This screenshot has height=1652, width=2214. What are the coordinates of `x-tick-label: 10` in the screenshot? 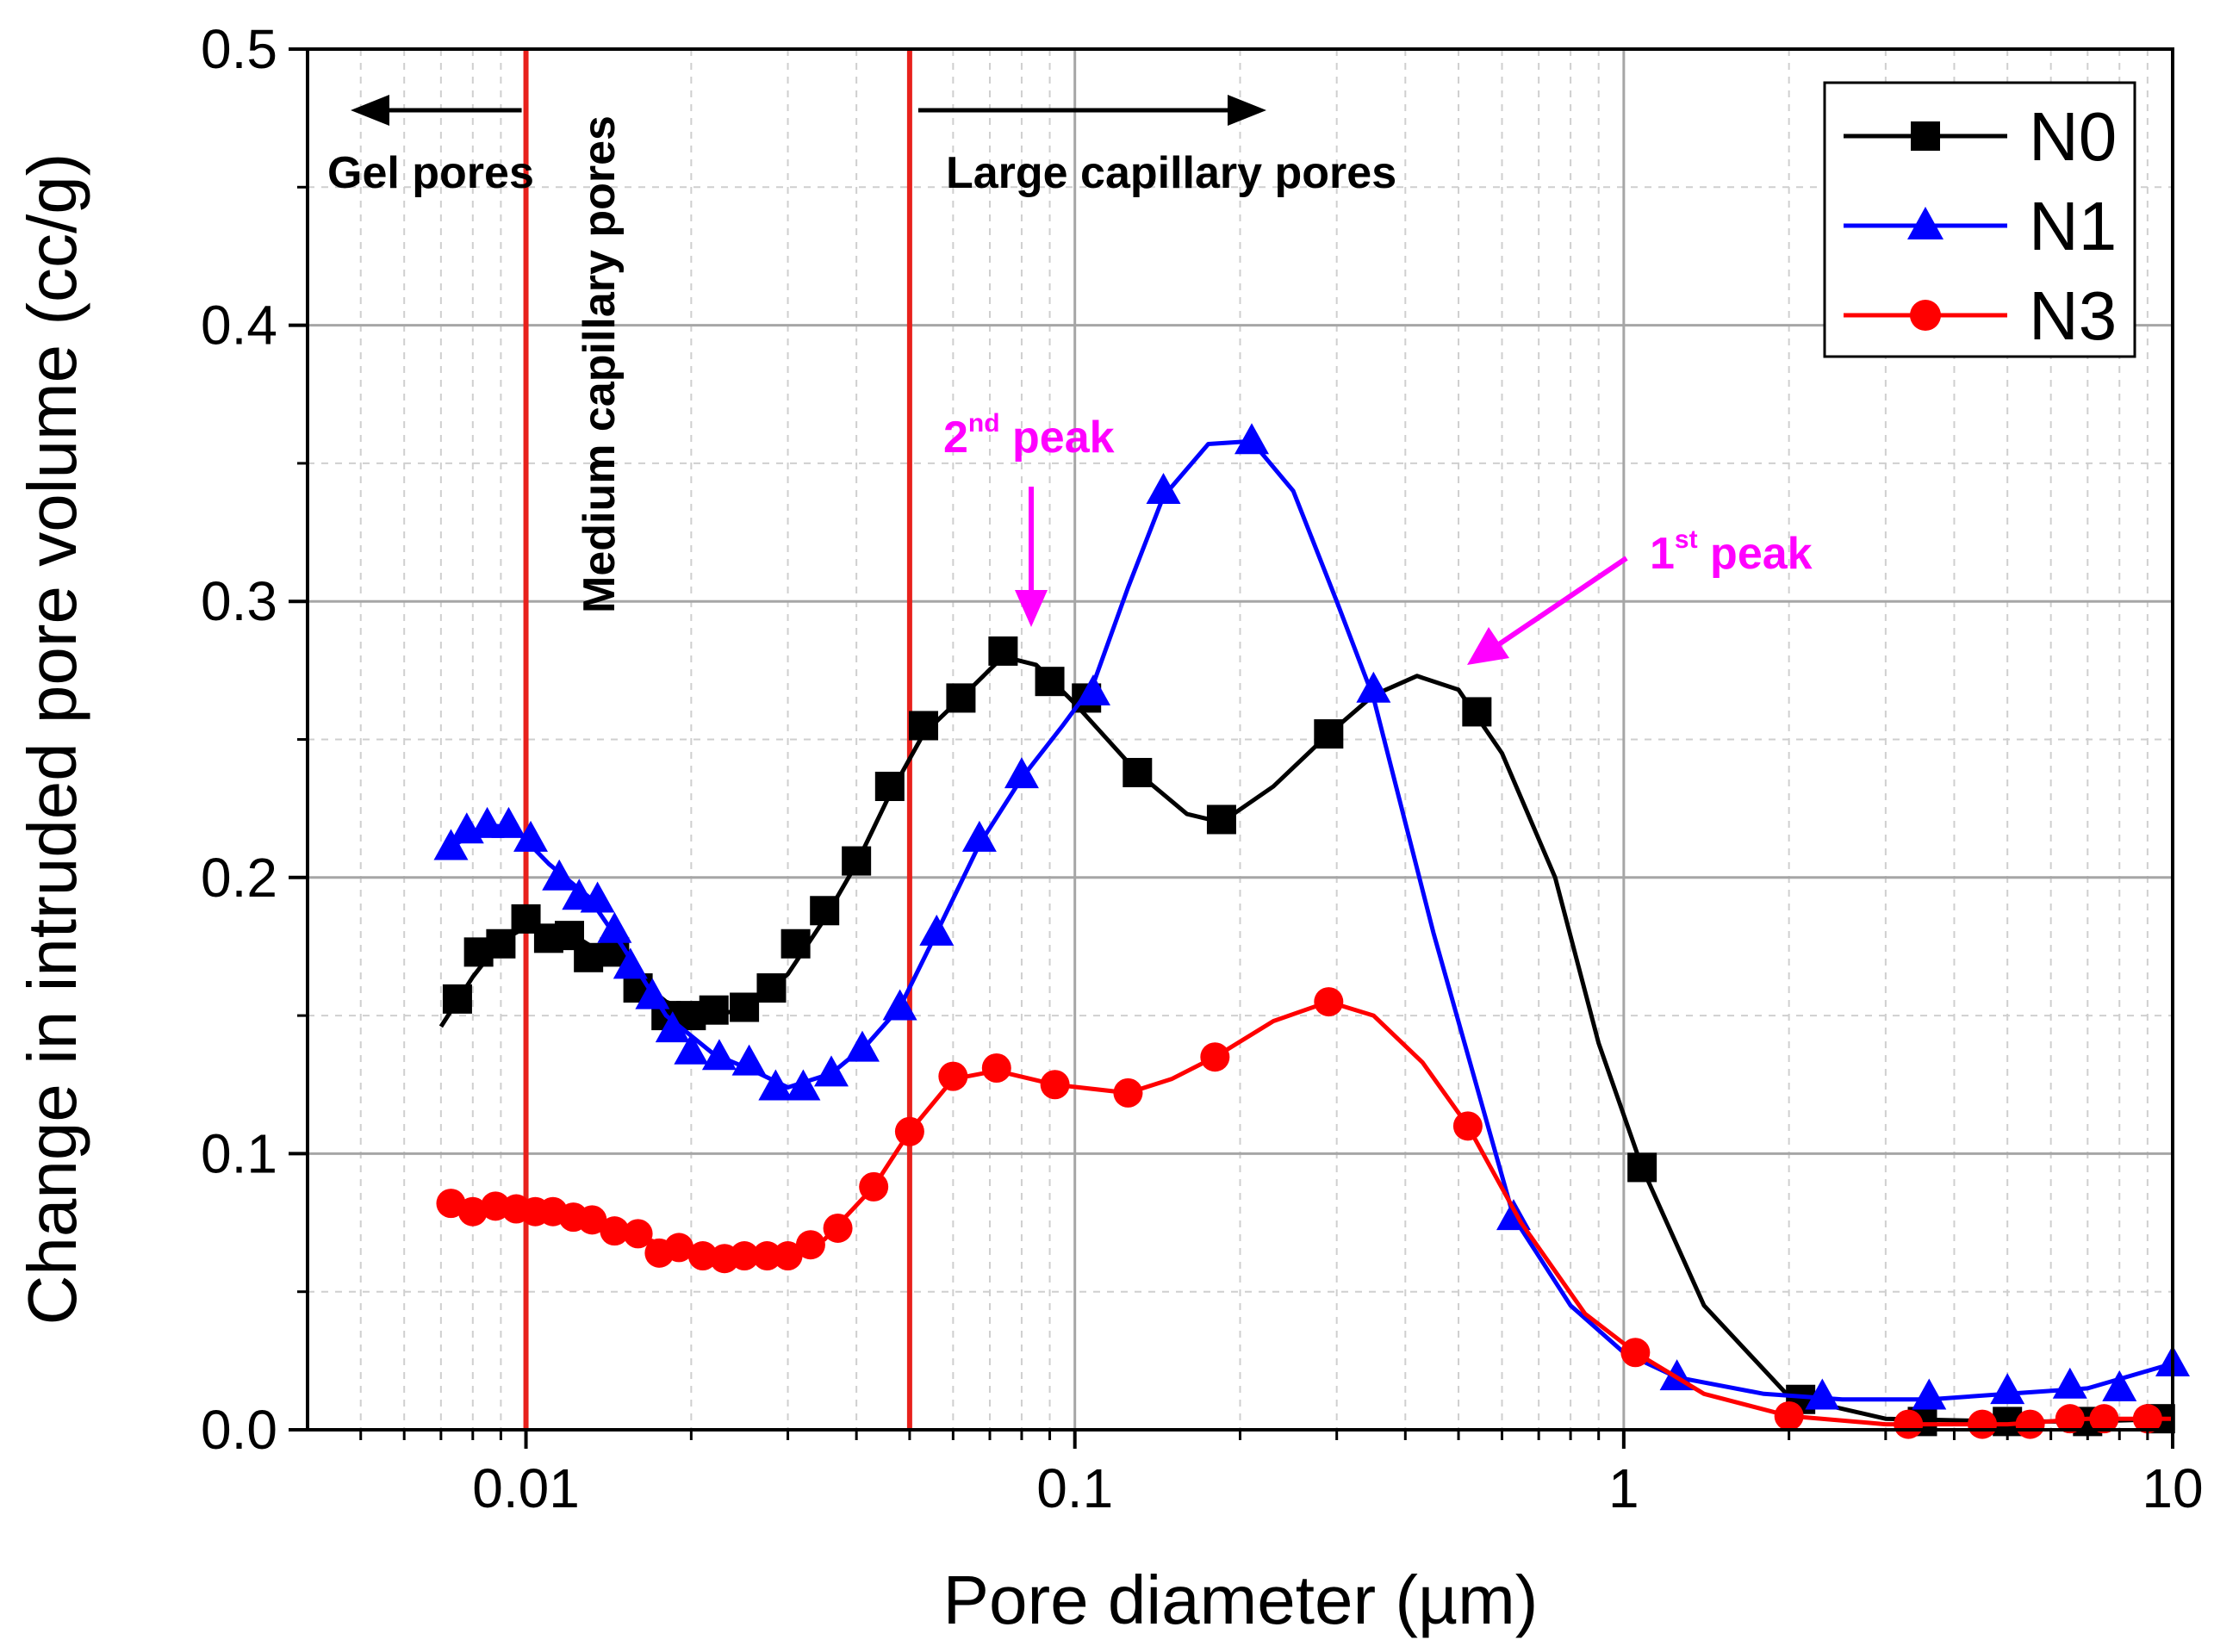 It's located at (2172, 1488).